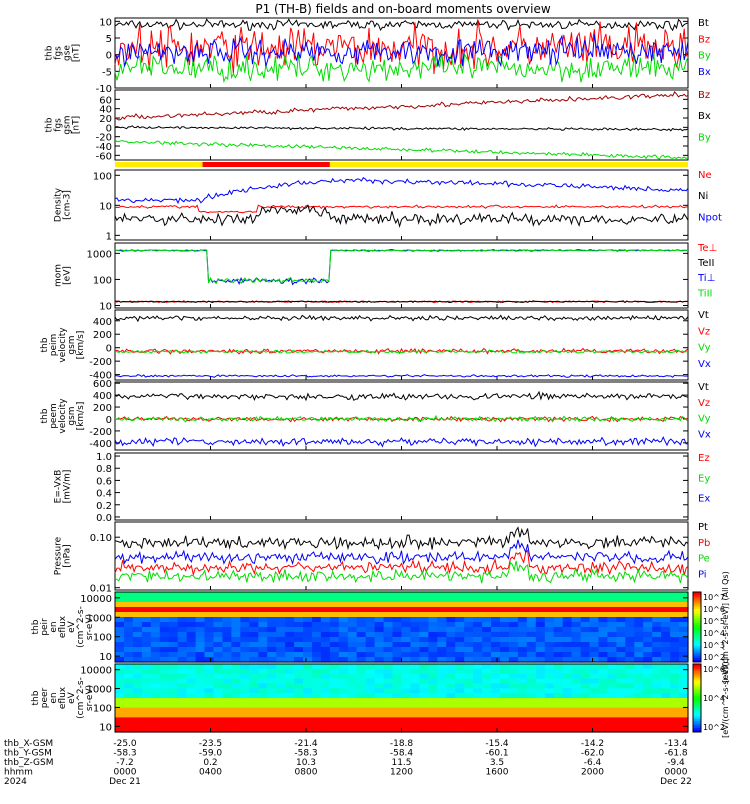 Image resolution: width=750 pixels, height=804 pixels. I want to click on legend-entry: Vy, so click(704, 419).